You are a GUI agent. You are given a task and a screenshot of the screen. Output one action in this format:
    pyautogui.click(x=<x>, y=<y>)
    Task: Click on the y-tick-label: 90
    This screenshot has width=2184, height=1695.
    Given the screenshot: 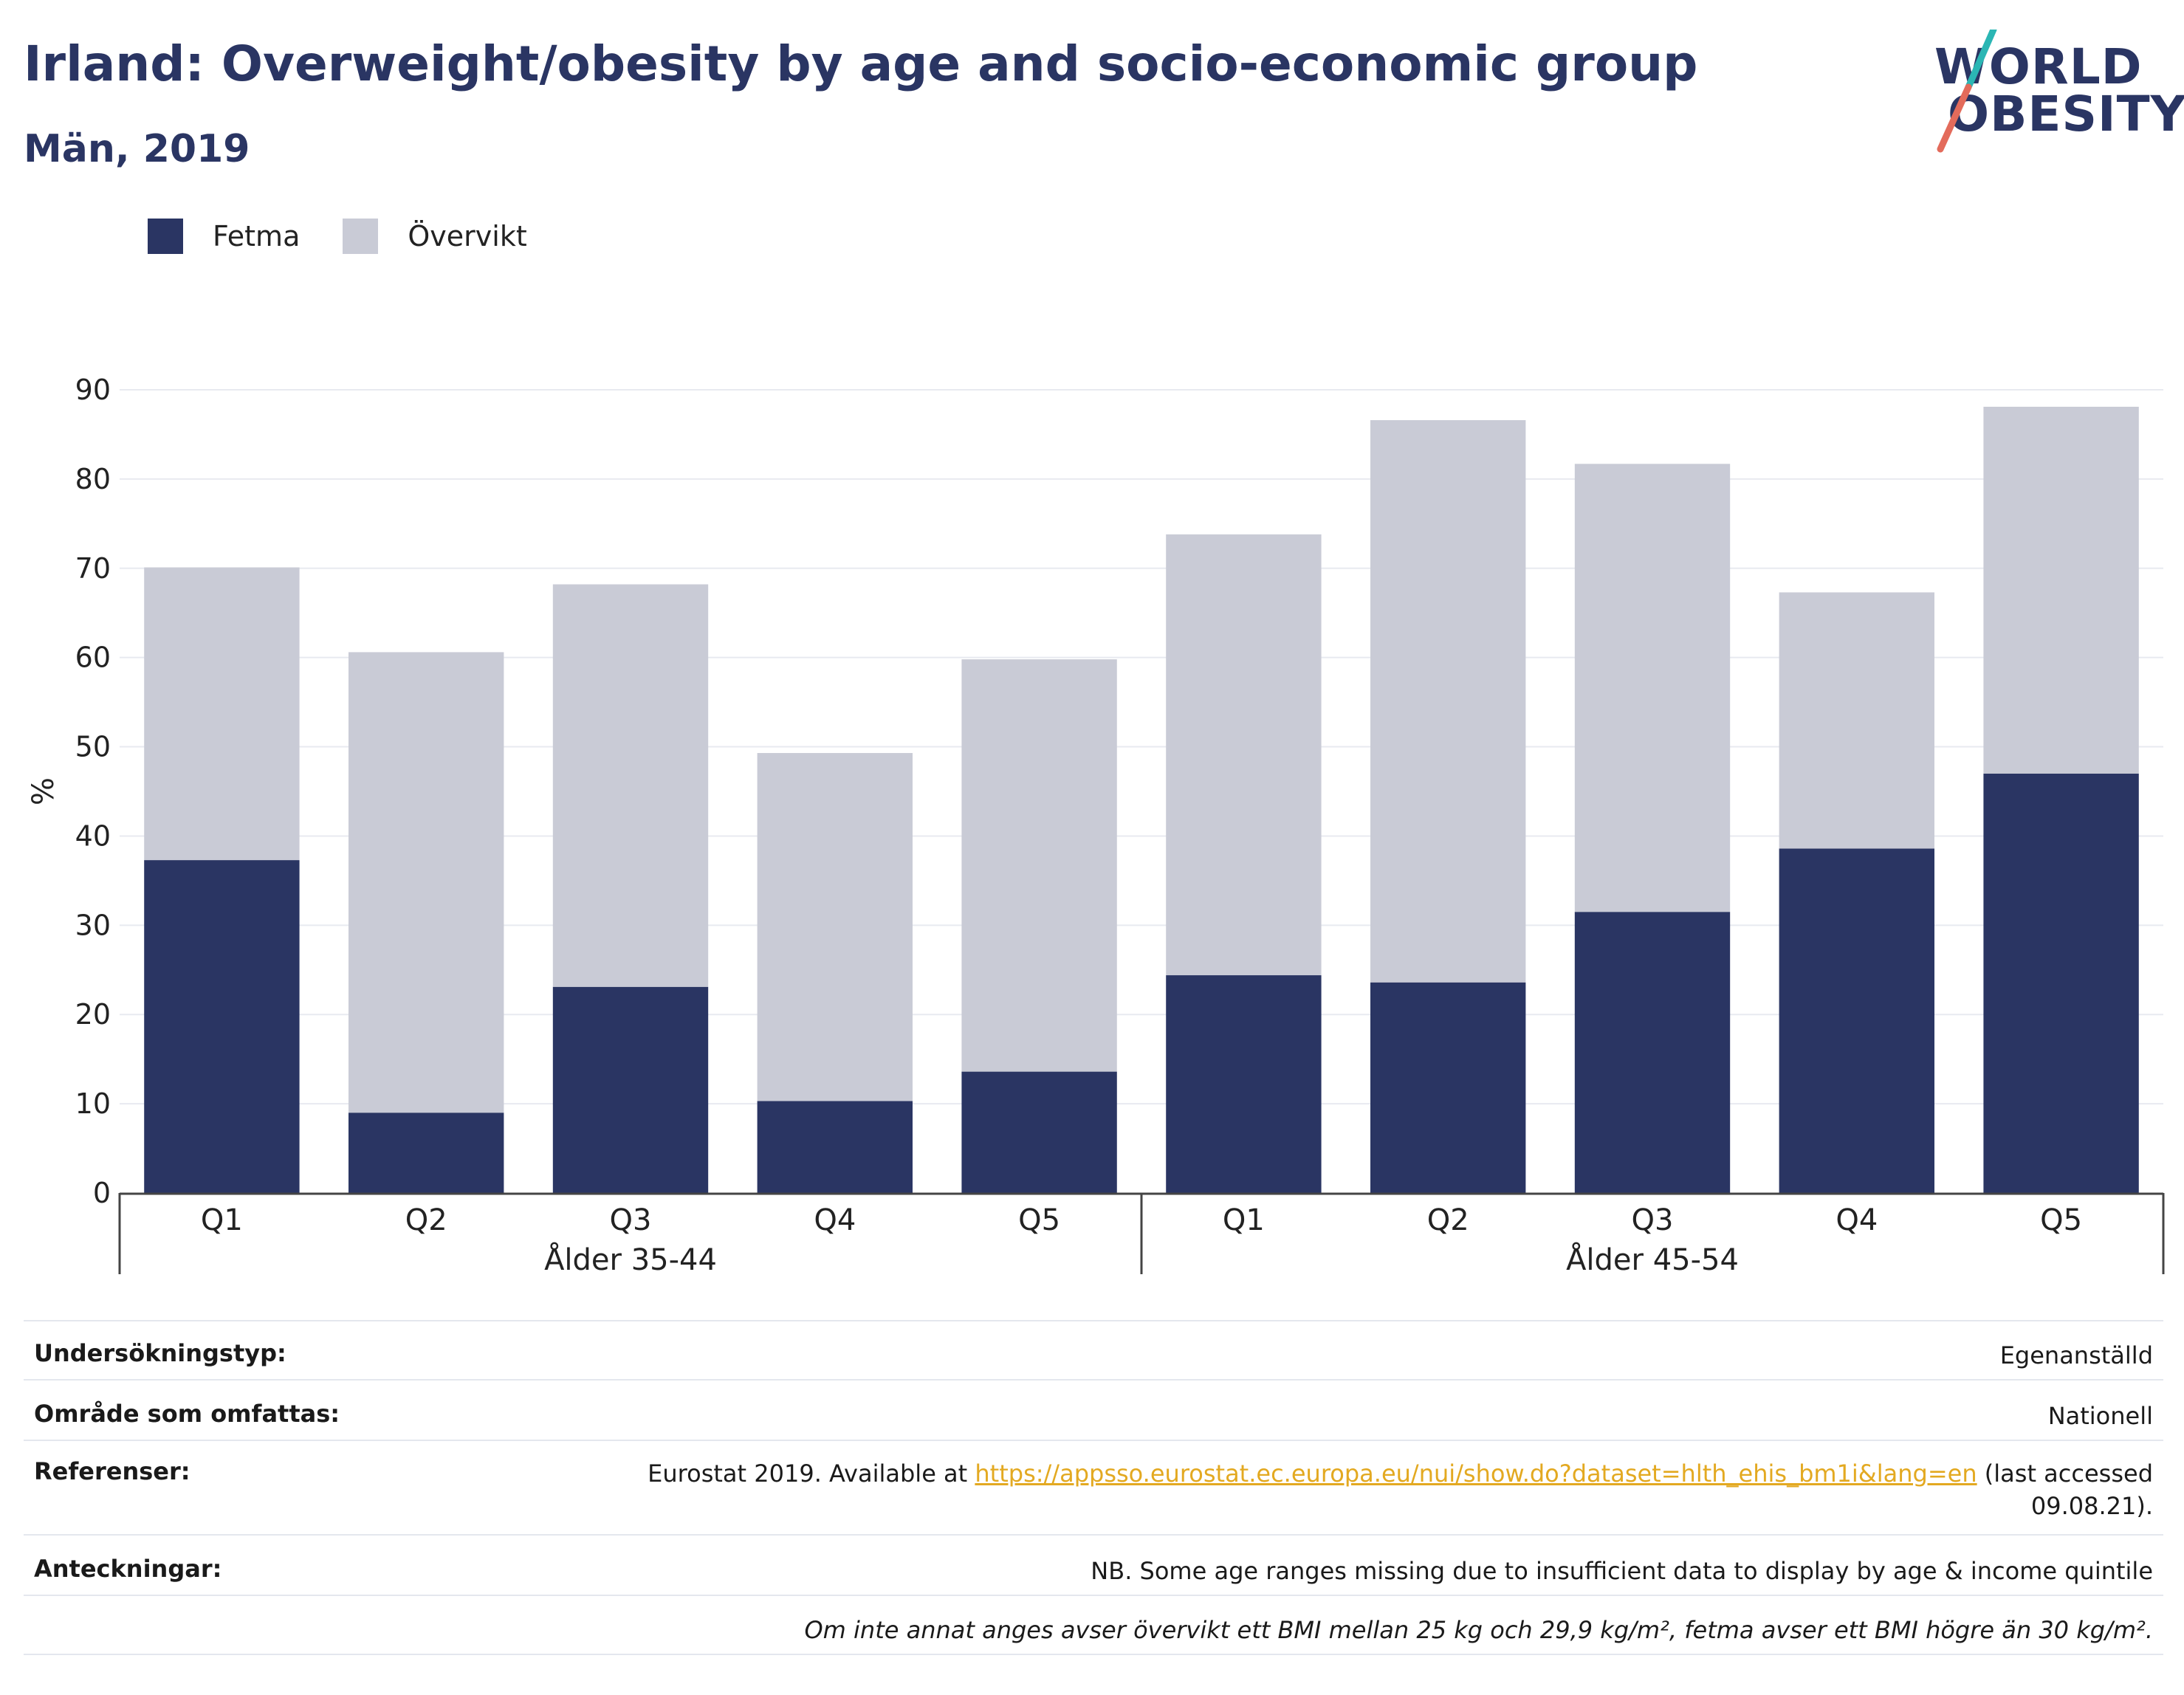 What is the action you would take?
    pyautogui.click(x=93, y=390)
    